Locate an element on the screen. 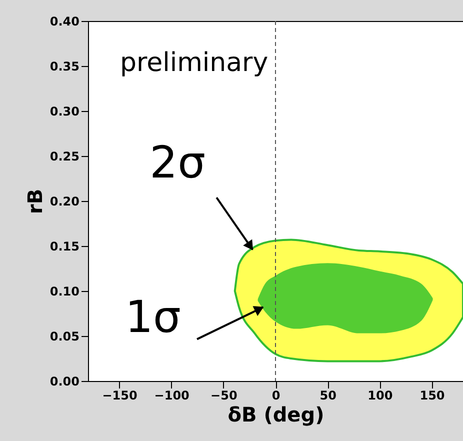  y-tick-label: 0.00 is located at coordinates (65, 381).